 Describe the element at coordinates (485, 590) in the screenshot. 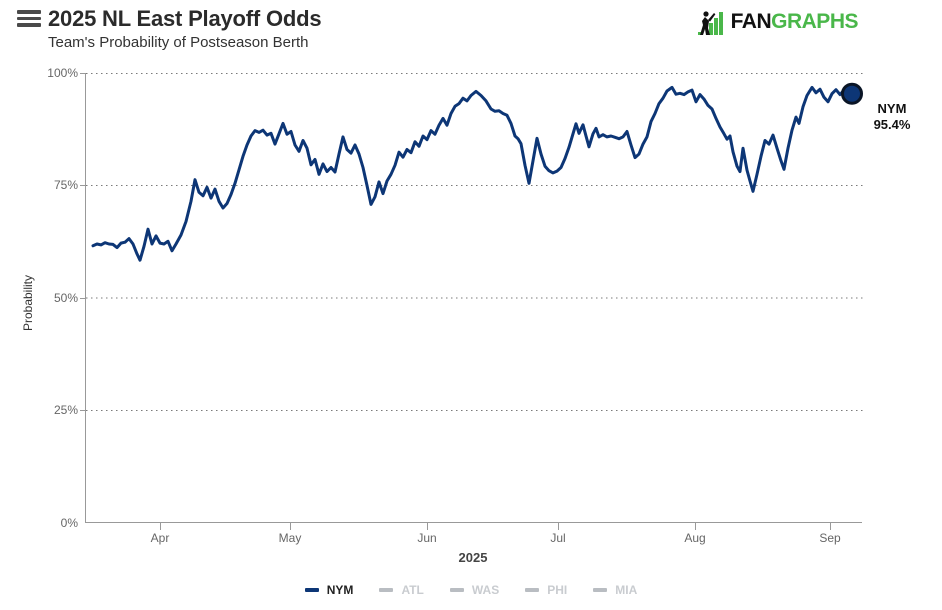

I see `legend-label-was: WAS` at that location.